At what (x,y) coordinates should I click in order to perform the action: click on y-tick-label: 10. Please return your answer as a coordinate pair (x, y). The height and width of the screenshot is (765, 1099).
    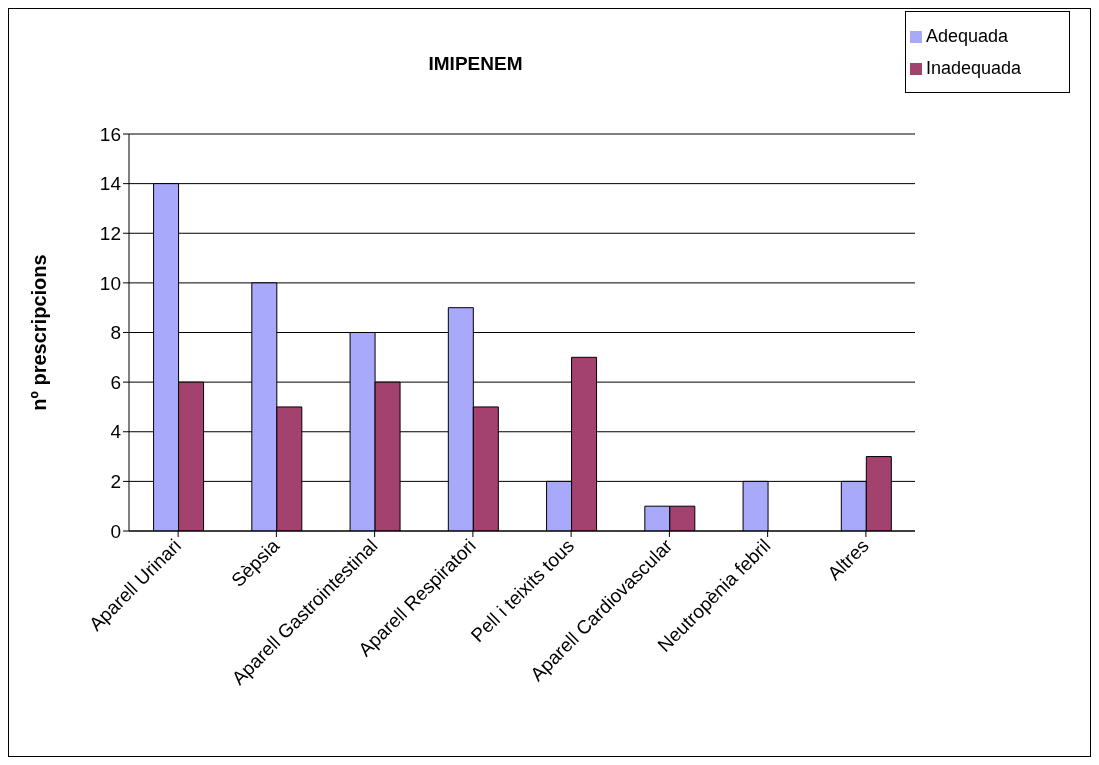
    Looking at the image, I should click on (110, 283).